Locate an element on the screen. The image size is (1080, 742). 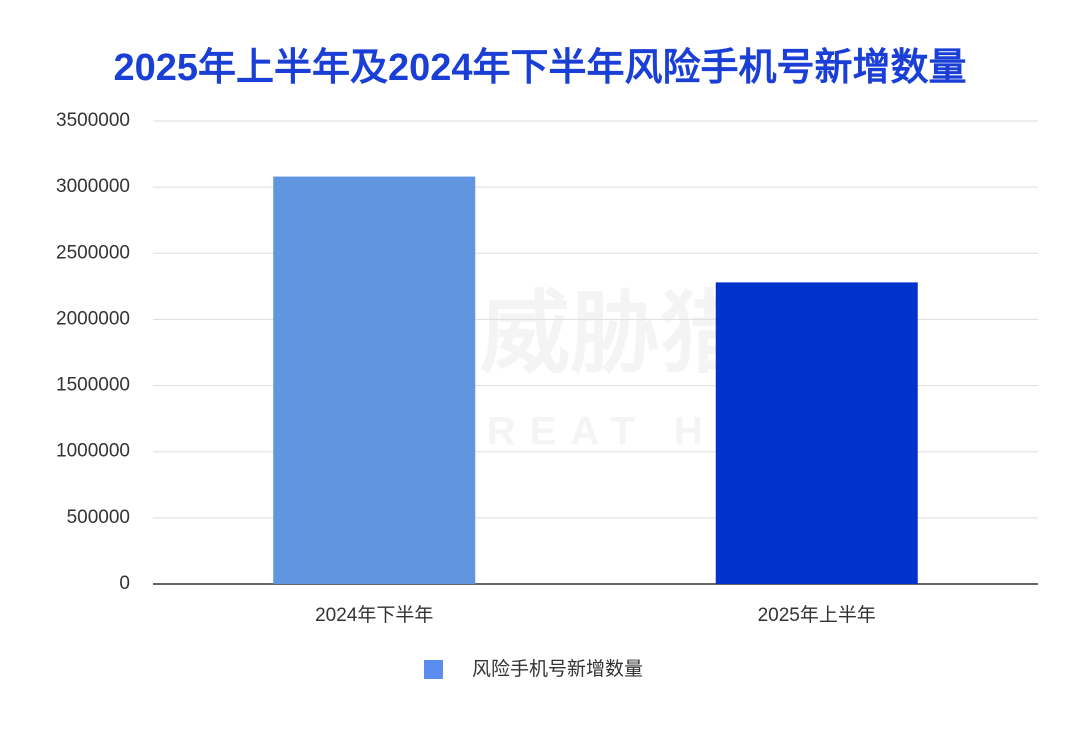
legend-swatch is located at coordinates (433, 669).